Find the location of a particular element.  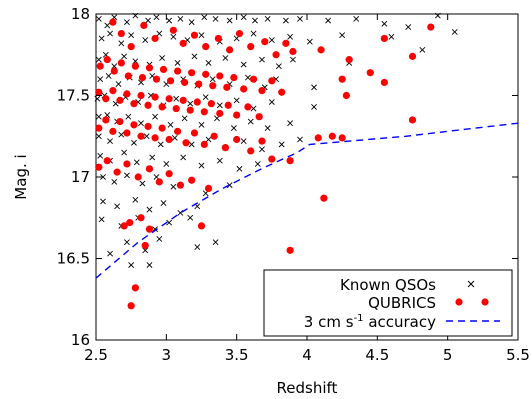

y-tick-label: 18 is located at coordinates (80, 14).